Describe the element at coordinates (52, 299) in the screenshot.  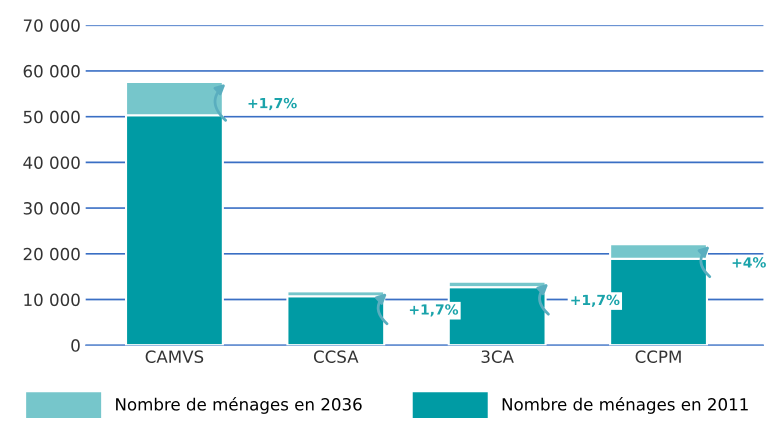
I see `y-tick-label: 10 000` at that location.